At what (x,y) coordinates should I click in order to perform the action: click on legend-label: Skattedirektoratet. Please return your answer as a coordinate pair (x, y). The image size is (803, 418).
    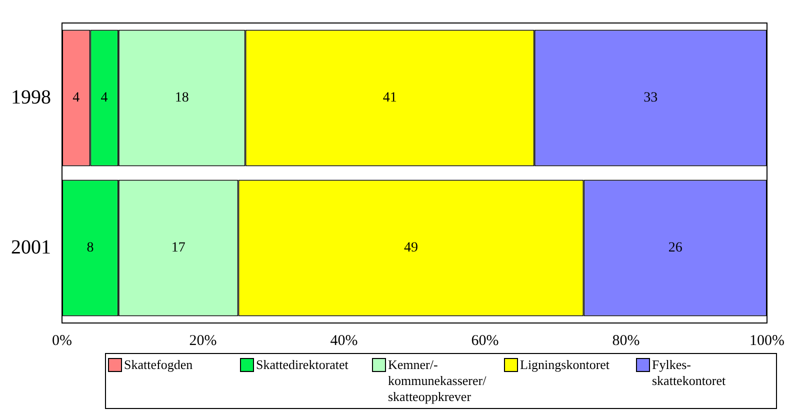
    Looking at the image, I should click on (303, 365).